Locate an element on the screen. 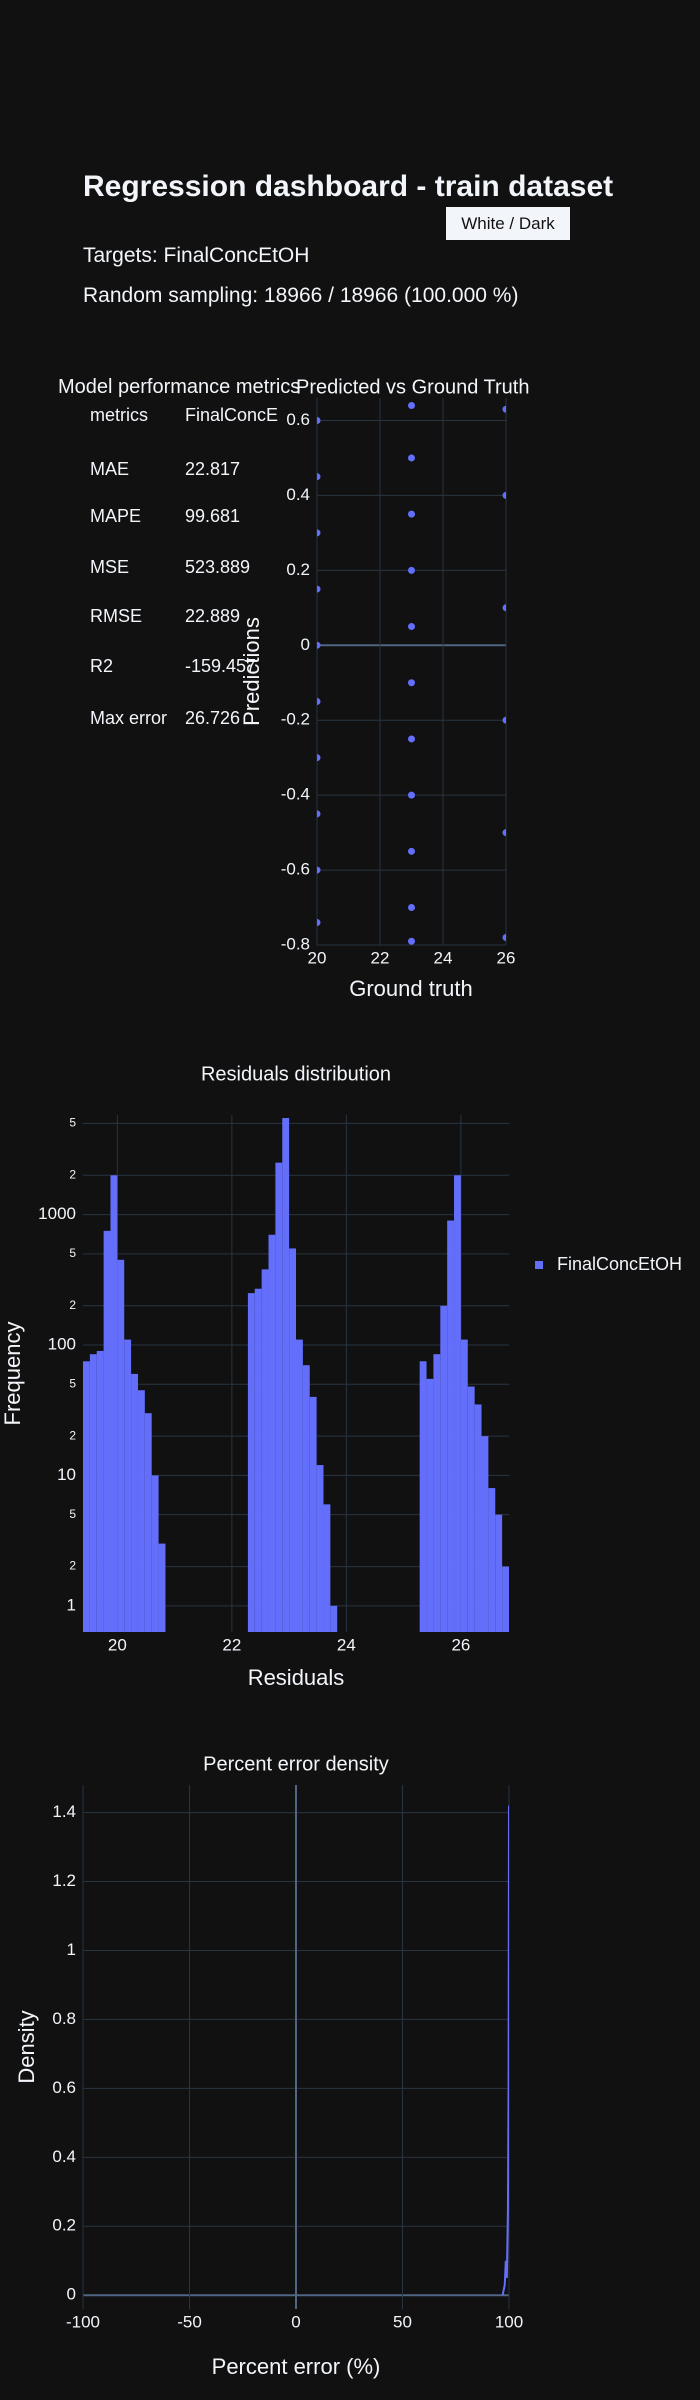 This screenshot has width=700, height=2400. x-axis-label: Ground truth is located at coordinates (411, 988).